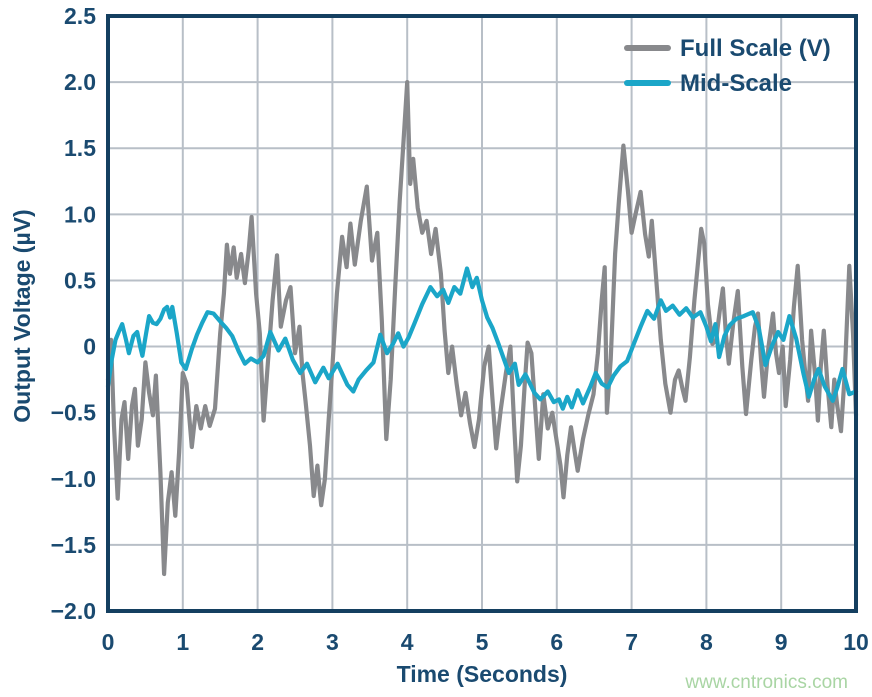  What do you see at coordinates (706, 642) in the screenshot?
I see `x-tick-label: 8` at bounding box center [706, 642].